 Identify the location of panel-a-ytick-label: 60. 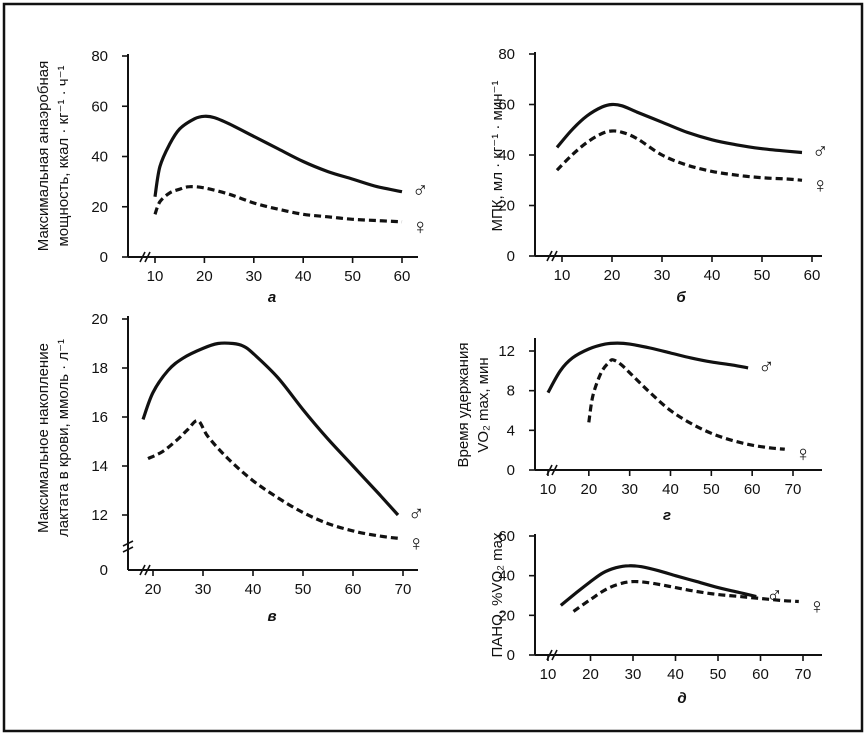
(99, 106).